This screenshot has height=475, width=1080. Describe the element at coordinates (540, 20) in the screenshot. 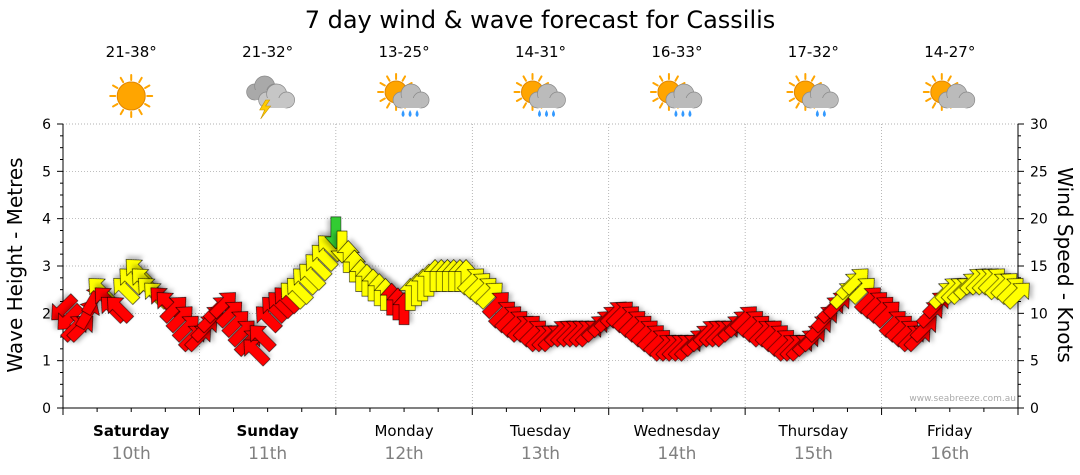

I see `chart-title: 7 day wind & wave forecast for Cassilis` at that location.